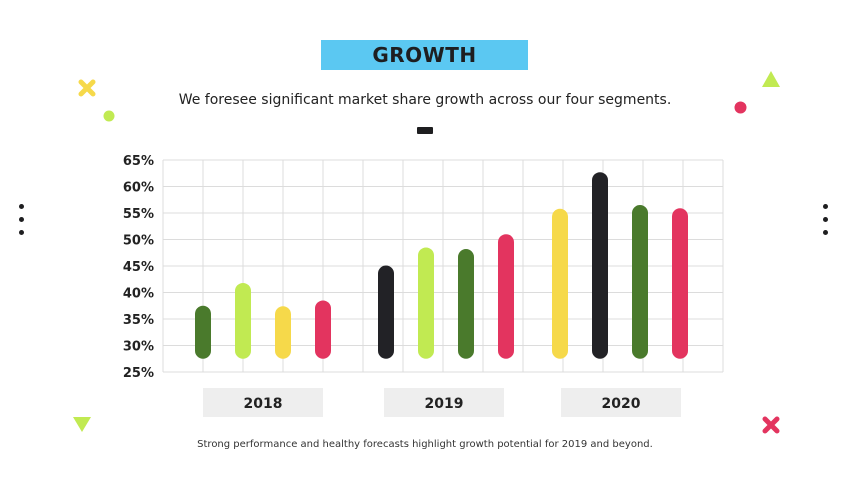 Image resolution: width=850 pixels, height=478 pixels. Describe the element at coordinates (22, 223) in the screenshot. I see `left-dots-icon` at that location.